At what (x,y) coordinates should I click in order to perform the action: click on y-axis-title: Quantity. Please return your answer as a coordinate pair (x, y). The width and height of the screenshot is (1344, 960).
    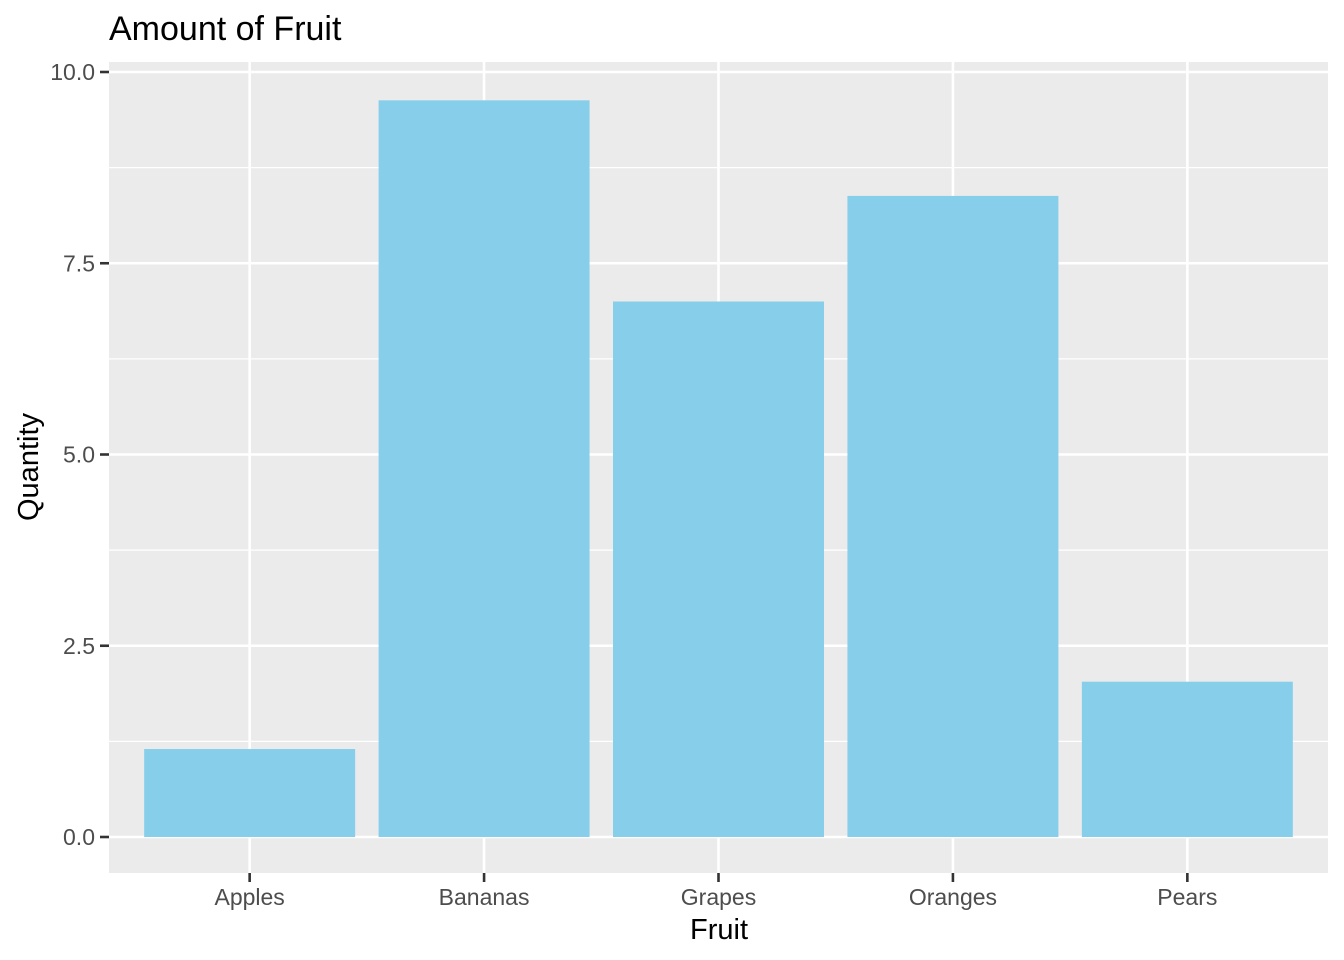
    Looking at the image, I should click on (29, 467).